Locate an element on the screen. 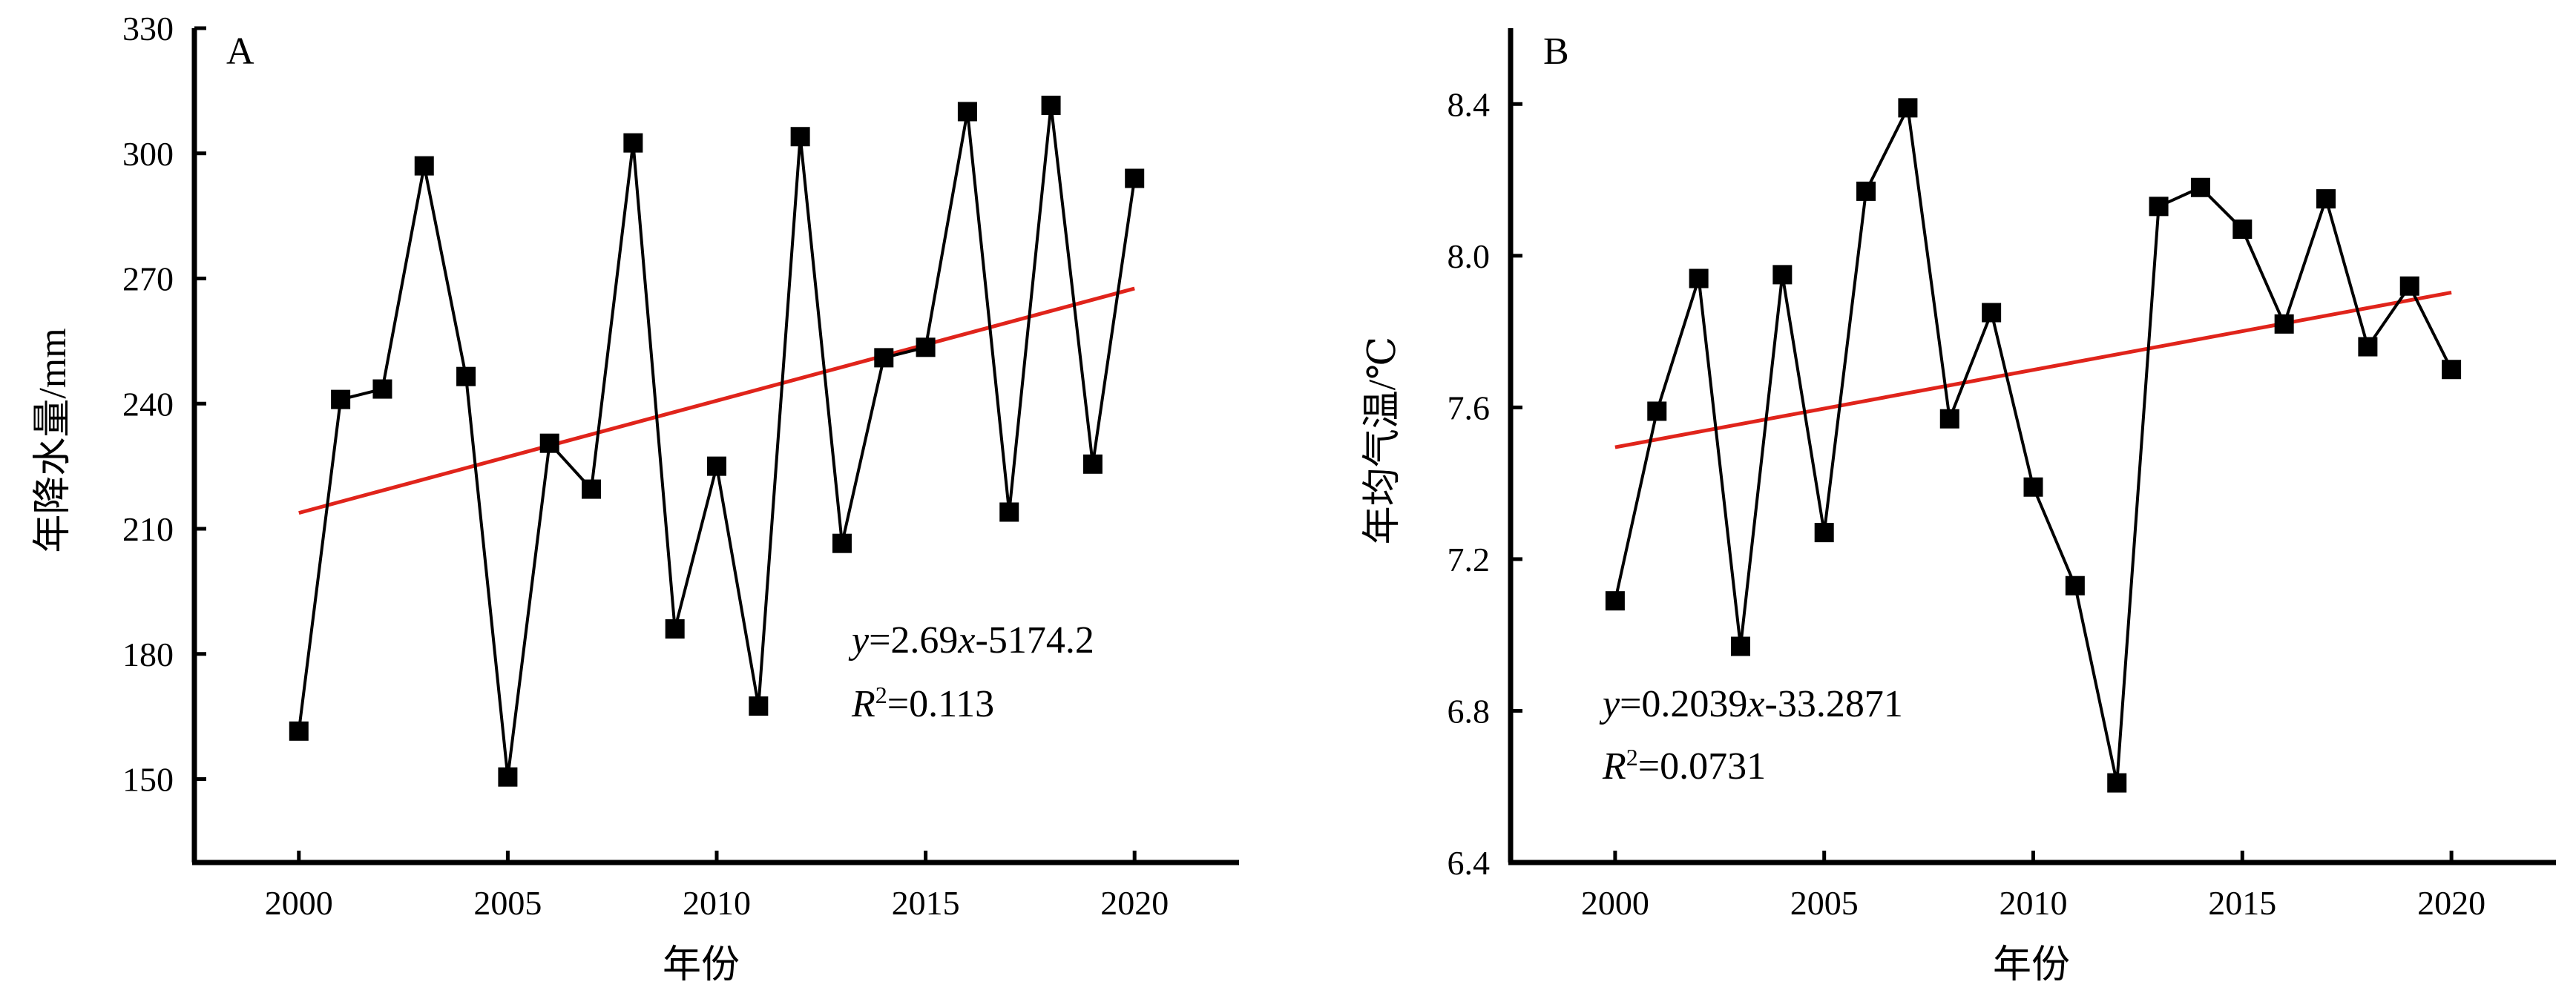 The width and height of the screenshot is (2576, 996). y-axis-title: 年降水量/mm is located at coordinates (53, 440).